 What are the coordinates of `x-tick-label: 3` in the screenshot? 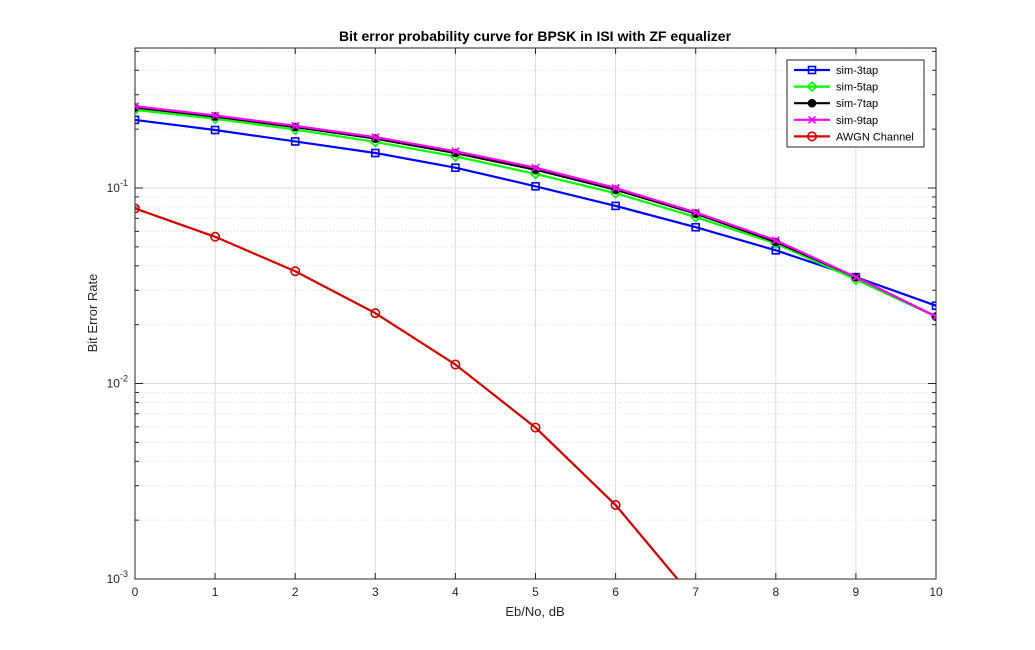 It's located at (375, 592).